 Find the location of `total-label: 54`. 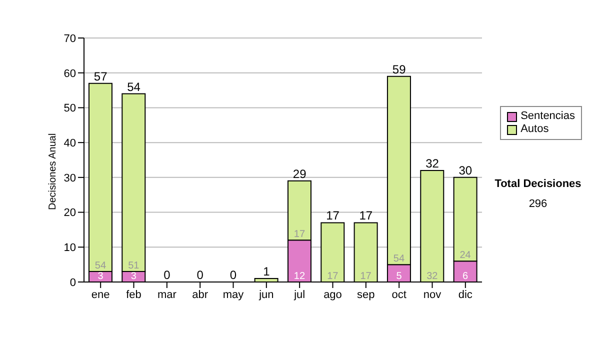

total-label: 54 is located at coordinates (134, 87).